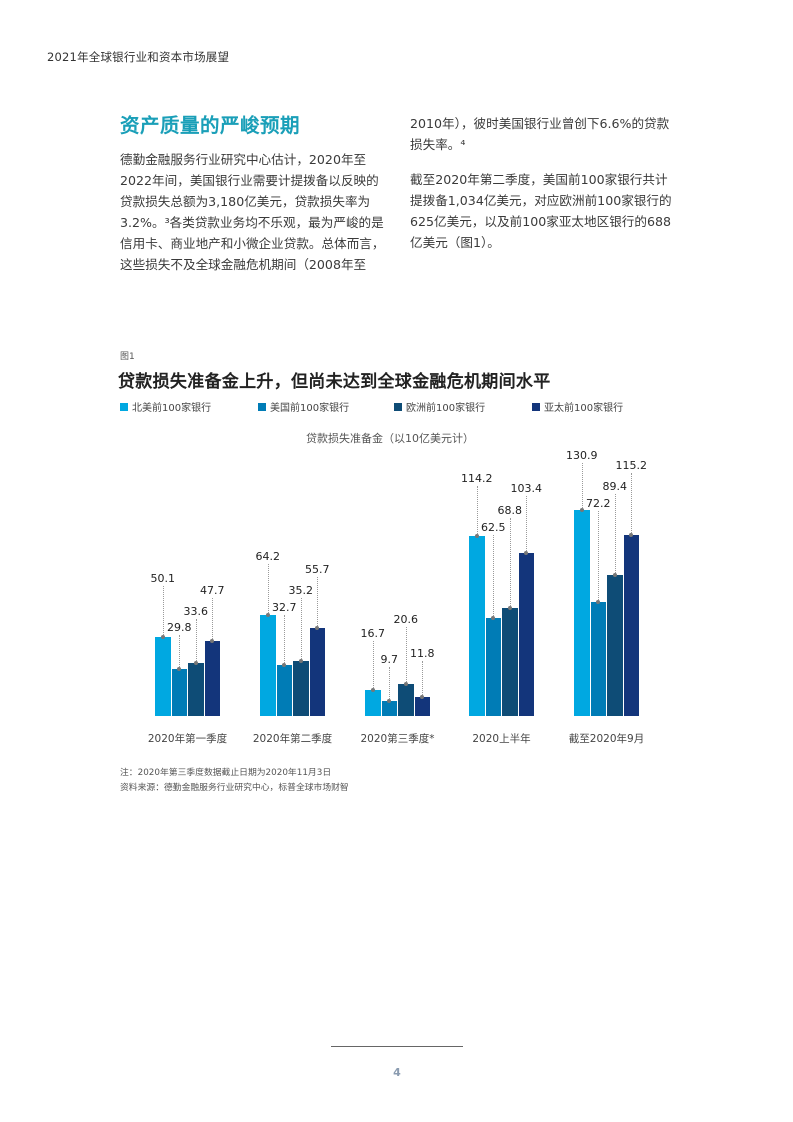 The height and width of the screenshot is (1122, 793). Describe the element at coordinates (187, 739) in the screenshot. I see `x-axis-category-label: 2020年第一季度` at that location.